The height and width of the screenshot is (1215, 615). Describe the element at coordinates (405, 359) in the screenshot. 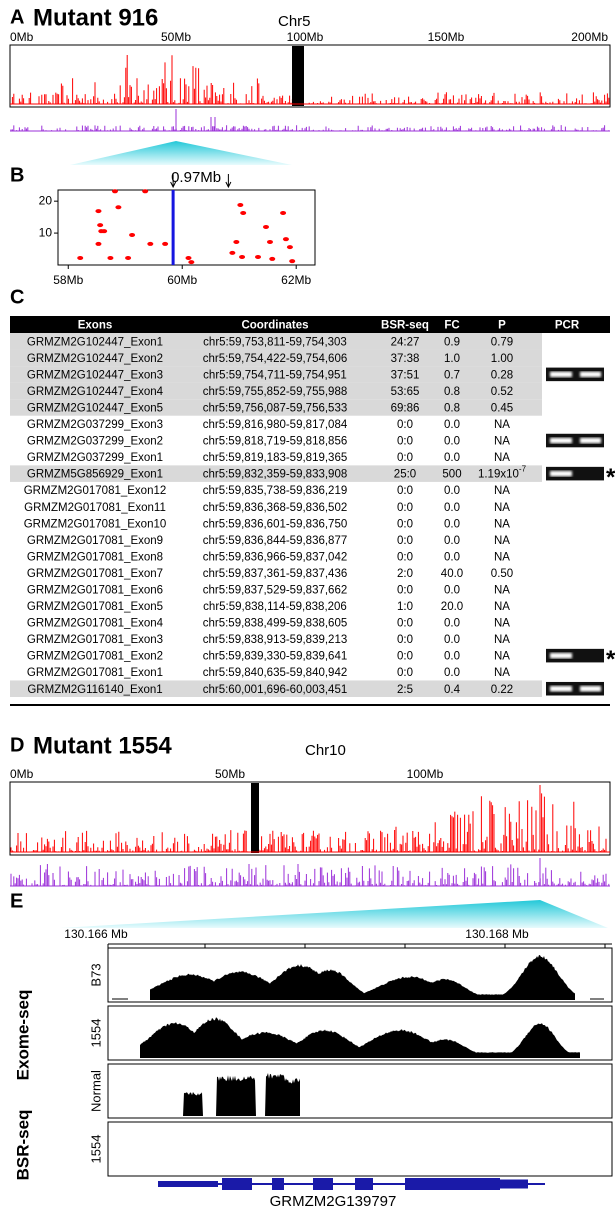

I see `table-cell: 37:38` at that location.